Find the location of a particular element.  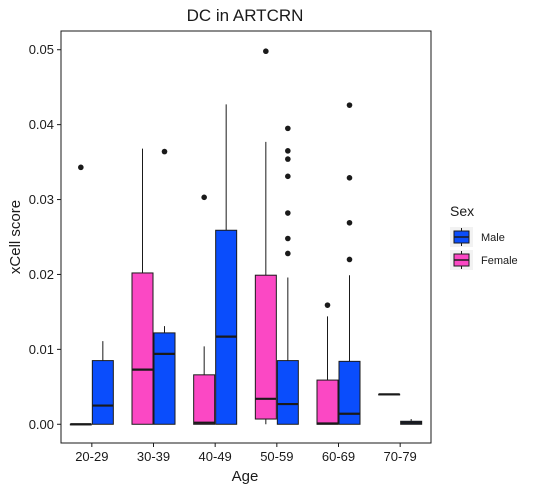

x-tick-label: 70-79 is located at coordinates (400, 456).